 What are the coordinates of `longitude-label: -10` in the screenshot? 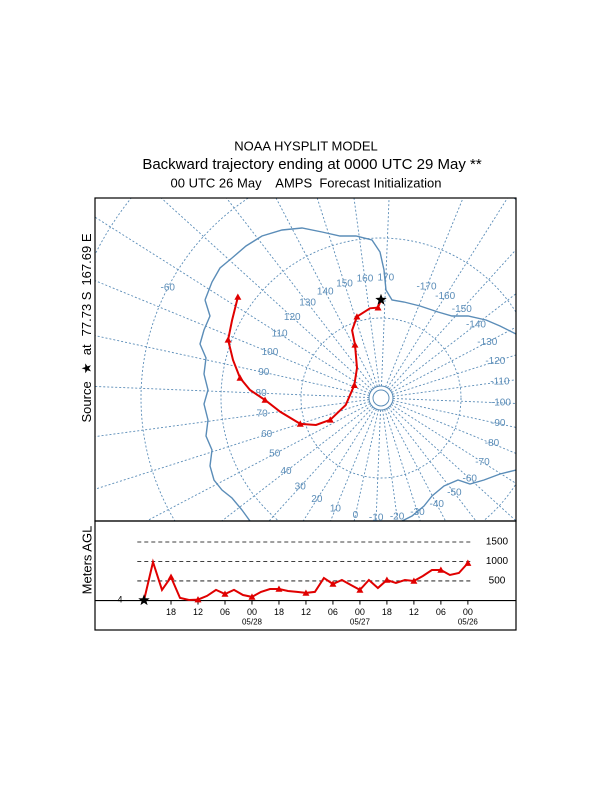 It's located at (376, 518).